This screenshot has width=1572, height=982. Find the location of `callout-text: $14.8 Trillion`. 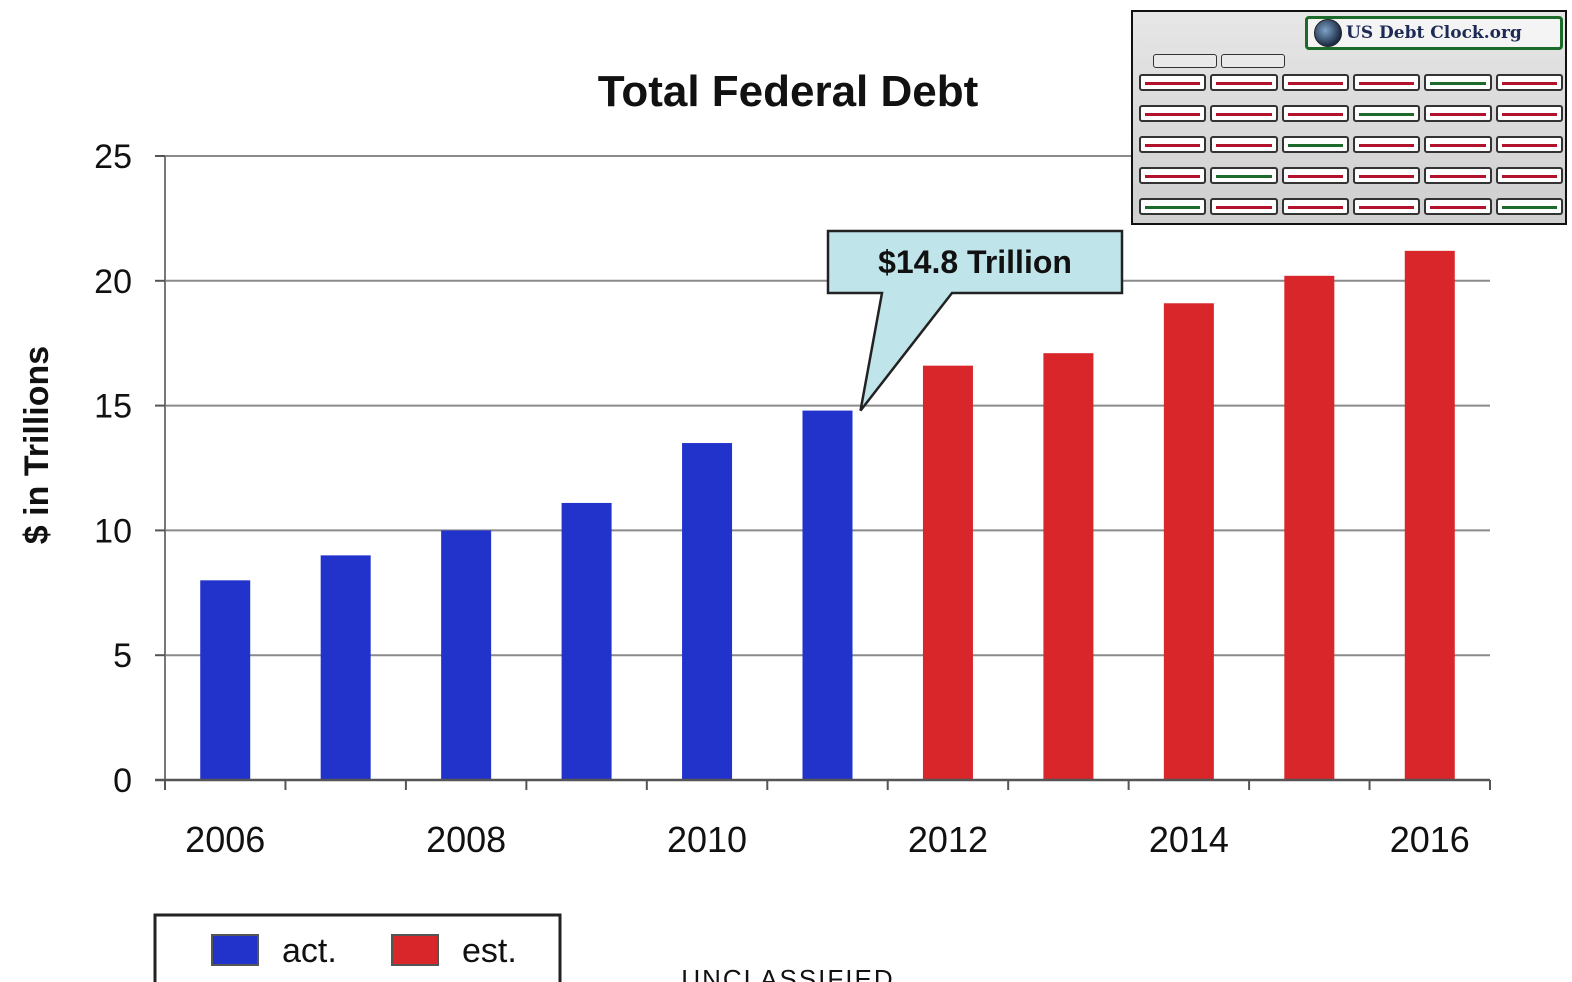

callout-text: $14.8 Trillion is located at coordinates (975, 262).